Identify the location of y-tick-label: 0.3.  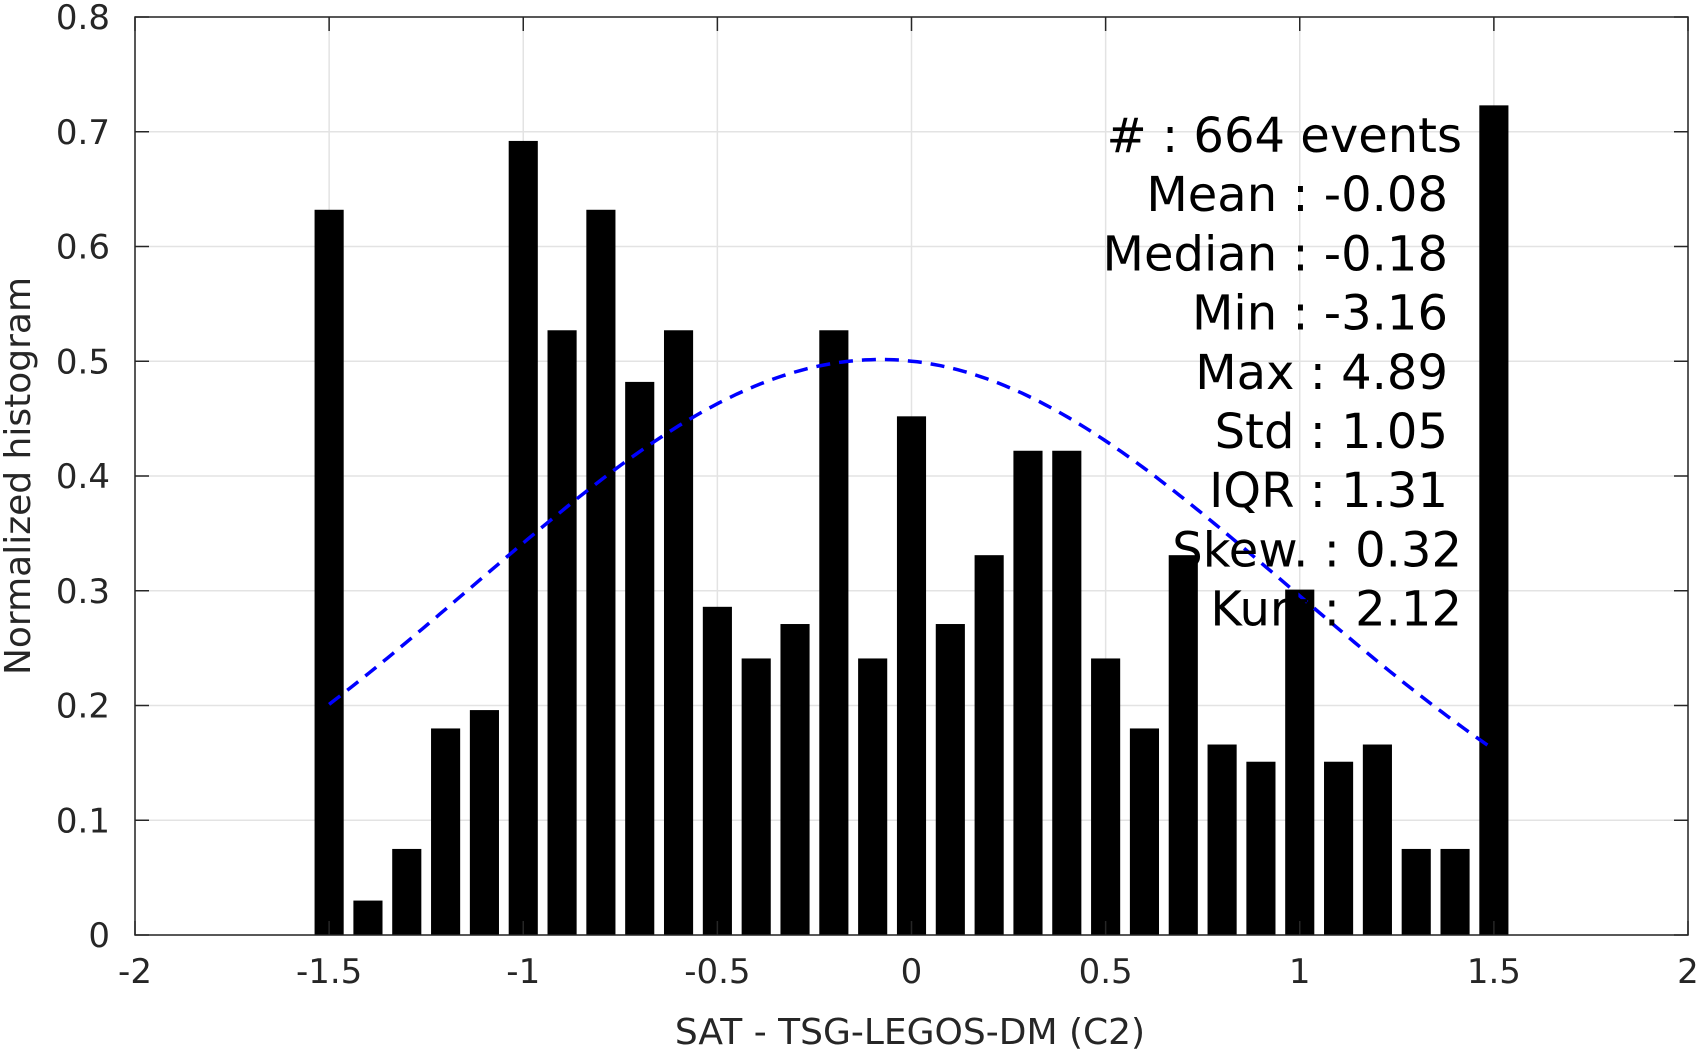
(83, 592).